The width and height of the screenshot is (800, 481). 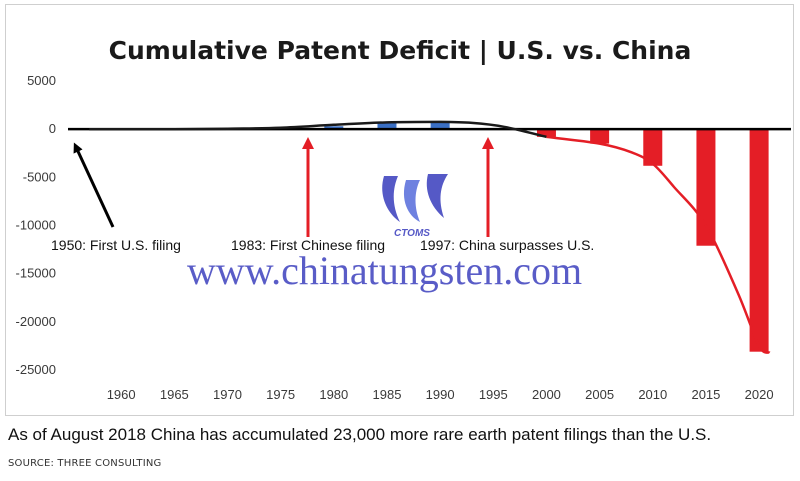 What do you see at coordinates (36, 369) in the screenshot?
I see `y-tick-label: -25000` at bounding box center [36, 369].